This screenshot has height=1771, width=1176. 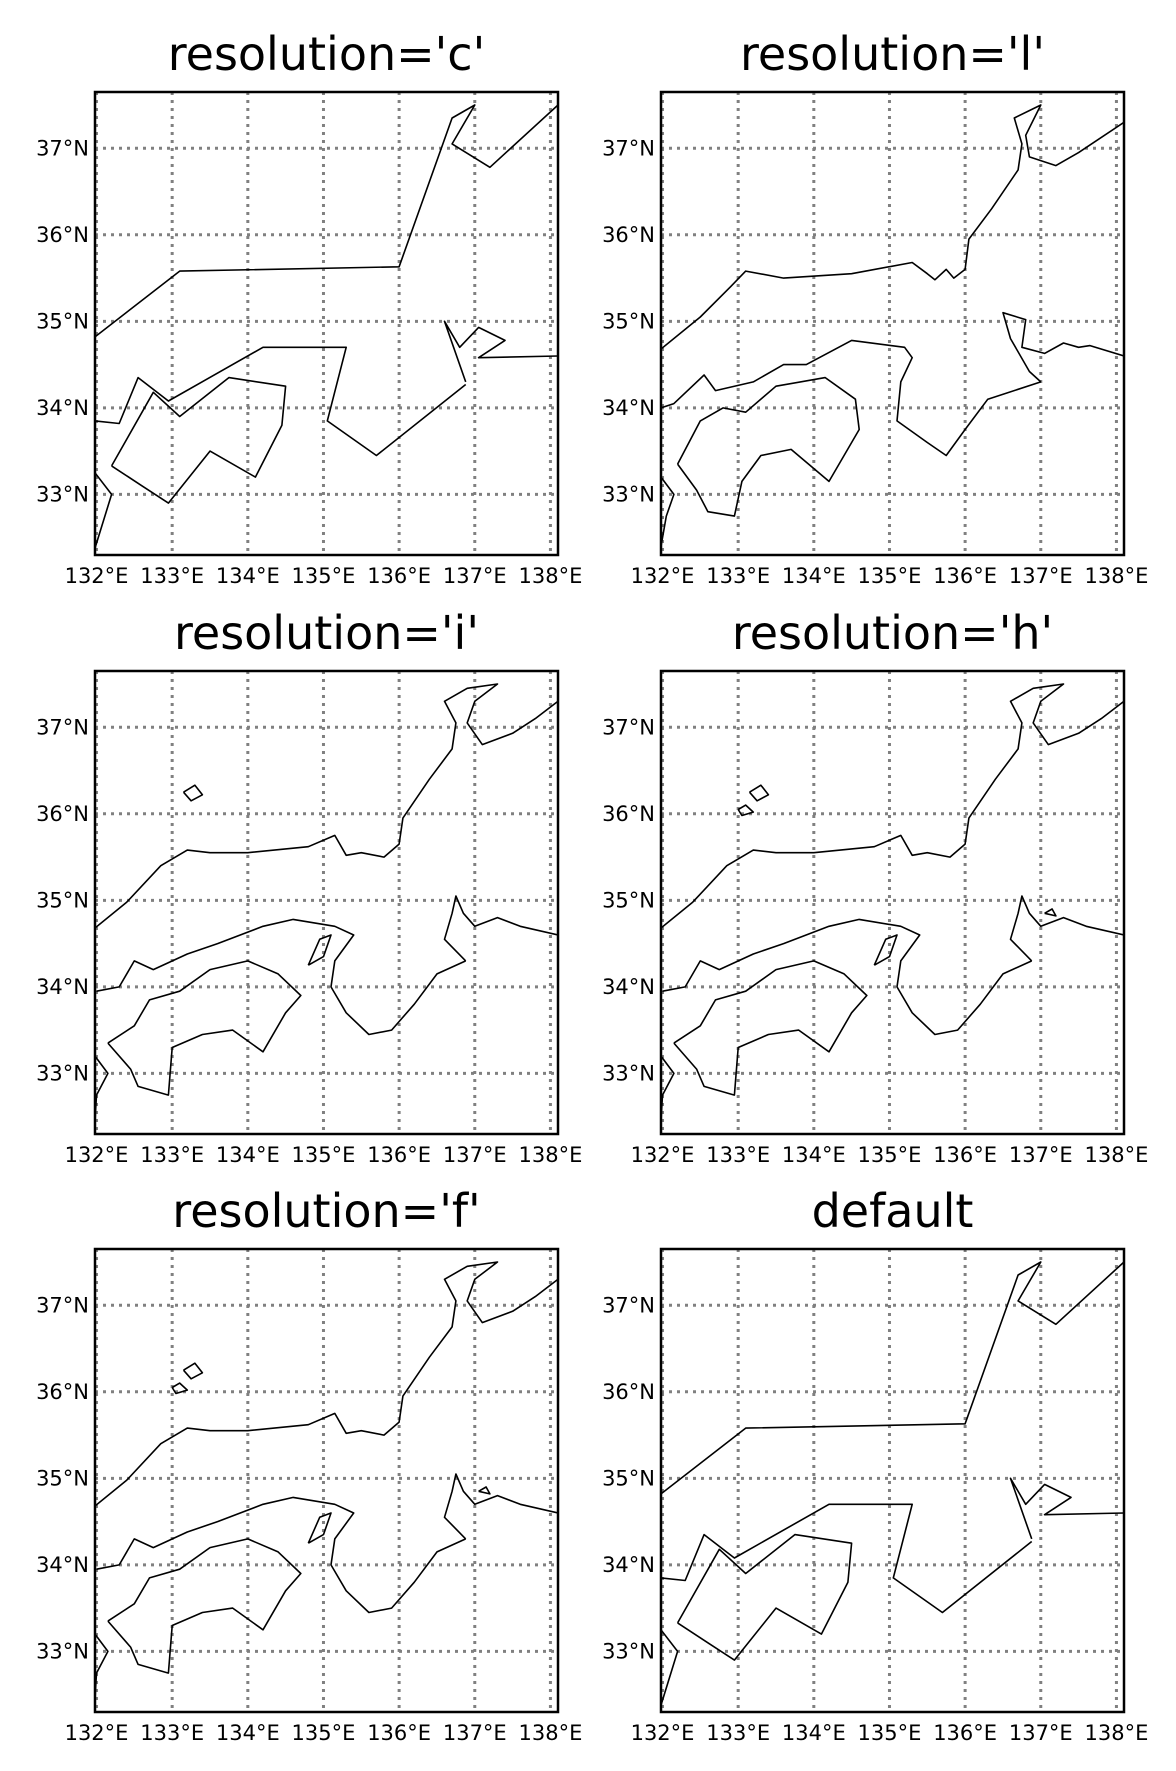 I want to click on panel-title: resolution='i', so click(x=326, y=633).